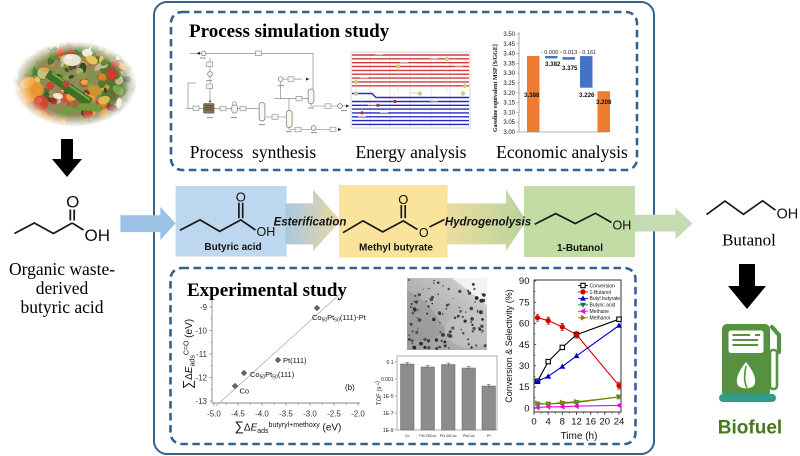  Describe the element at coordinates (603, 286) in the screenshot. I see `svg-text: Conversion` at that location.